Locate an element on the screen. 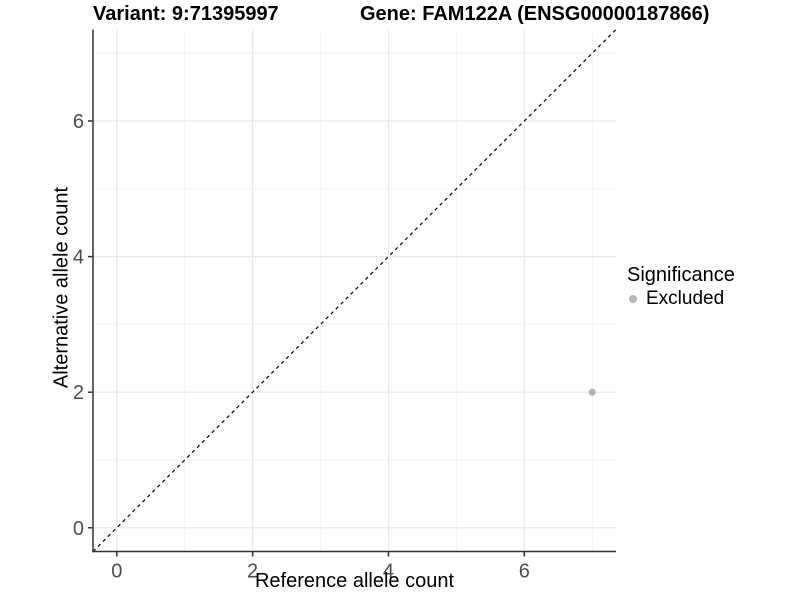  legend-title: Significance is located at coordinates (681, 275).